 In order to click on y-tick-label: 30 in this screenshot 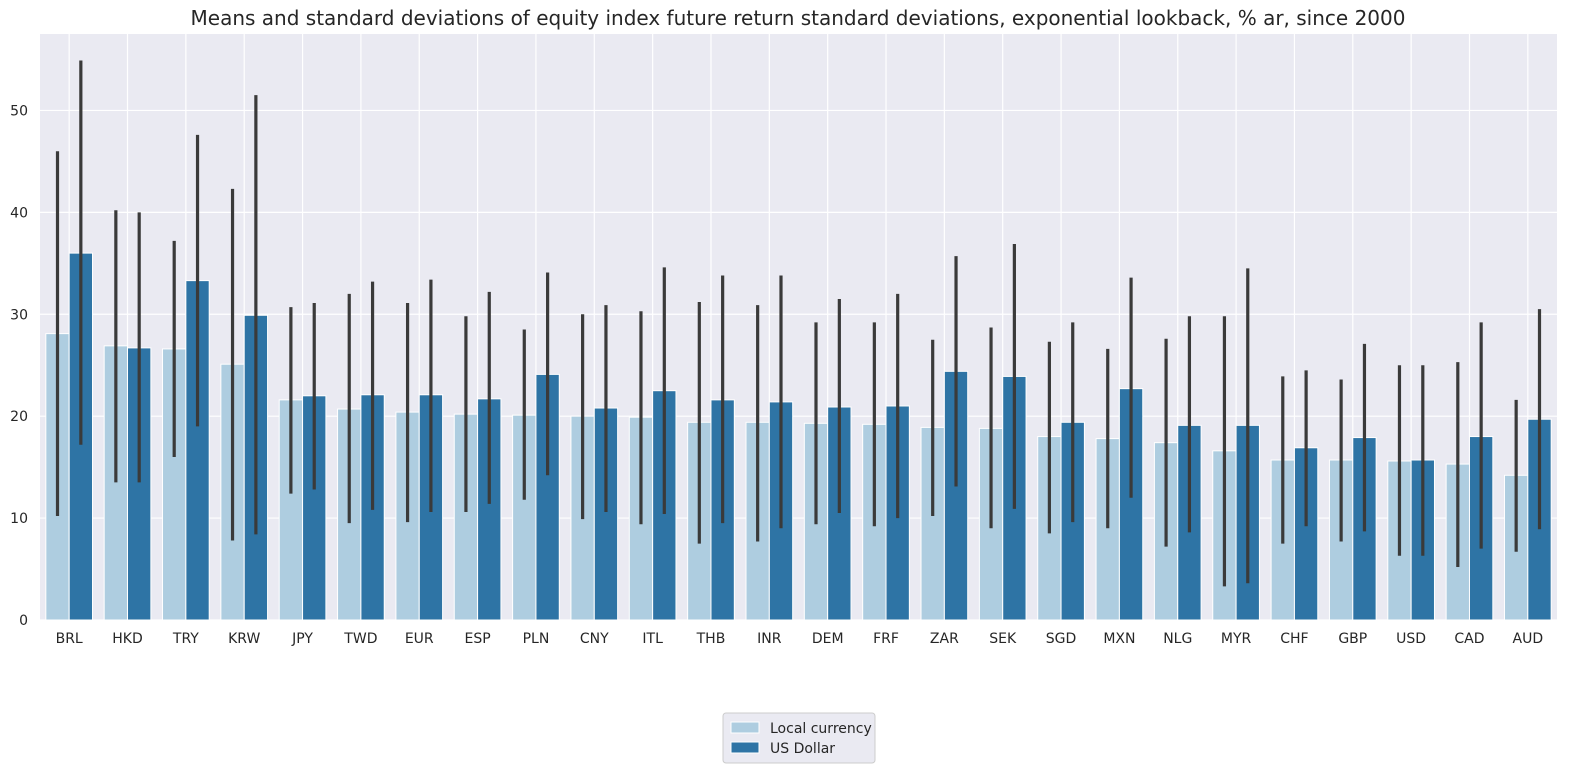, I will do `click(19, 315)`.